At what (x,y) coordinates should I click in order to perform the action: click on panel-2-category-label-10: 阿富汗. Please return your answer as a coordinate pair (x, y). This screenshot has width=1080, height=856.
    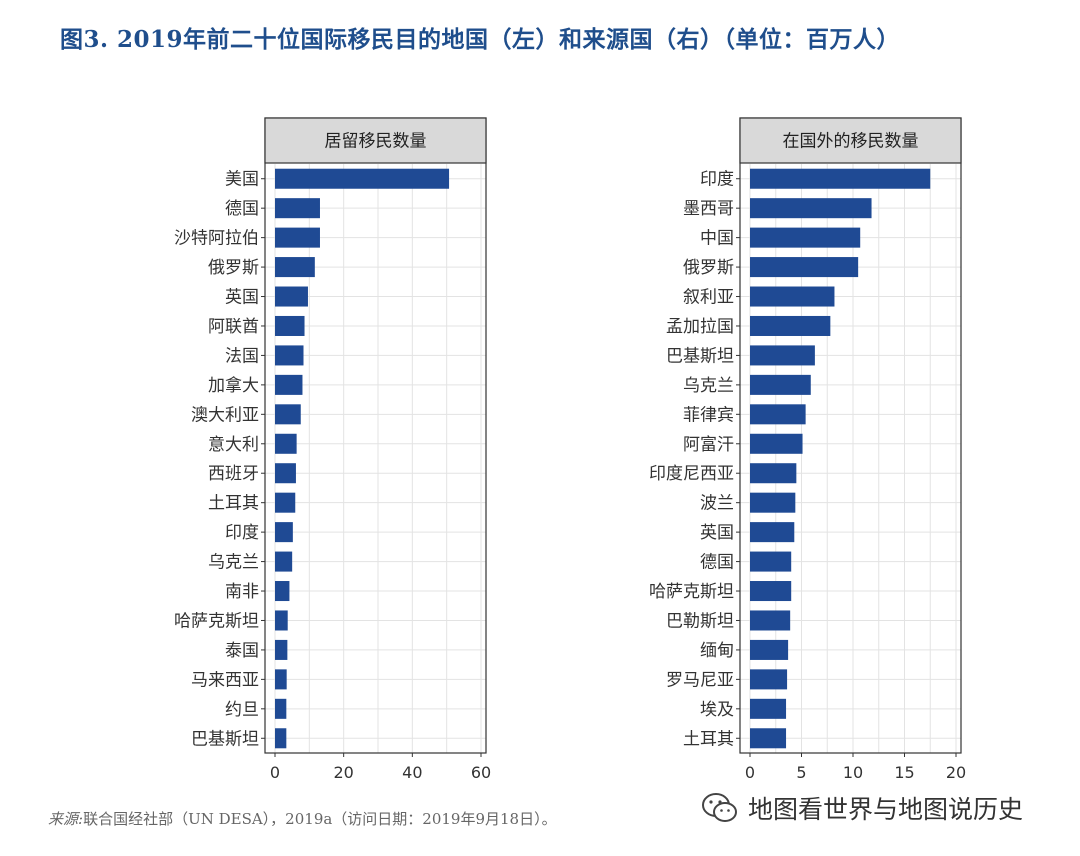
    Looking at the image, I should click on (708, 445).